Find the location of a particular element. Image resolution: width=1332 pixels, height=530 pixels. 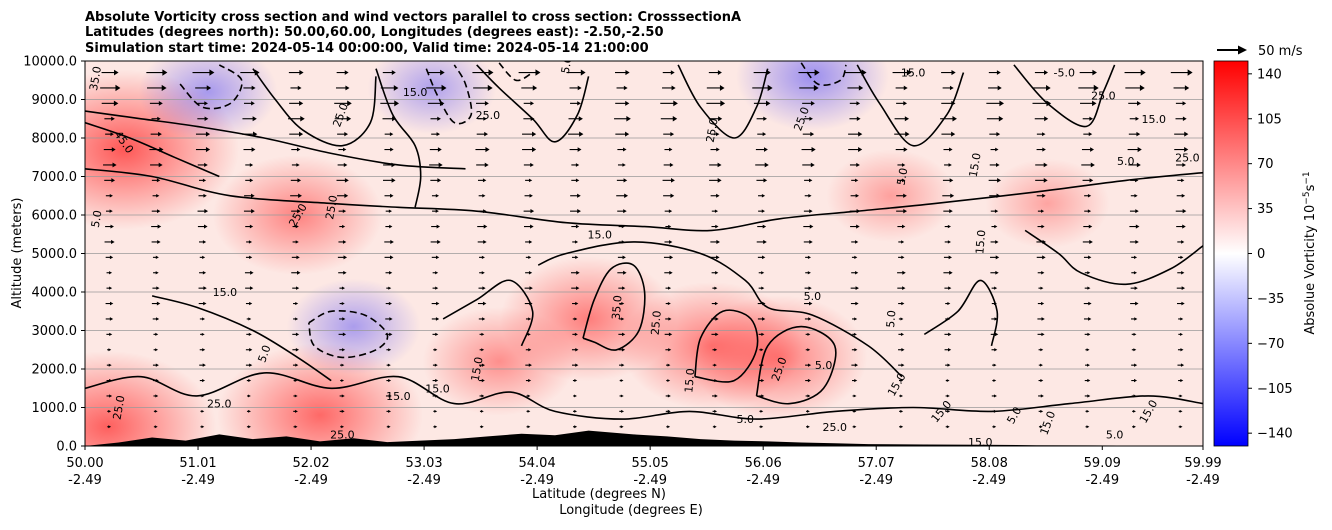

contour-label-17: 5.0 is located at coordinates (1126, 161).